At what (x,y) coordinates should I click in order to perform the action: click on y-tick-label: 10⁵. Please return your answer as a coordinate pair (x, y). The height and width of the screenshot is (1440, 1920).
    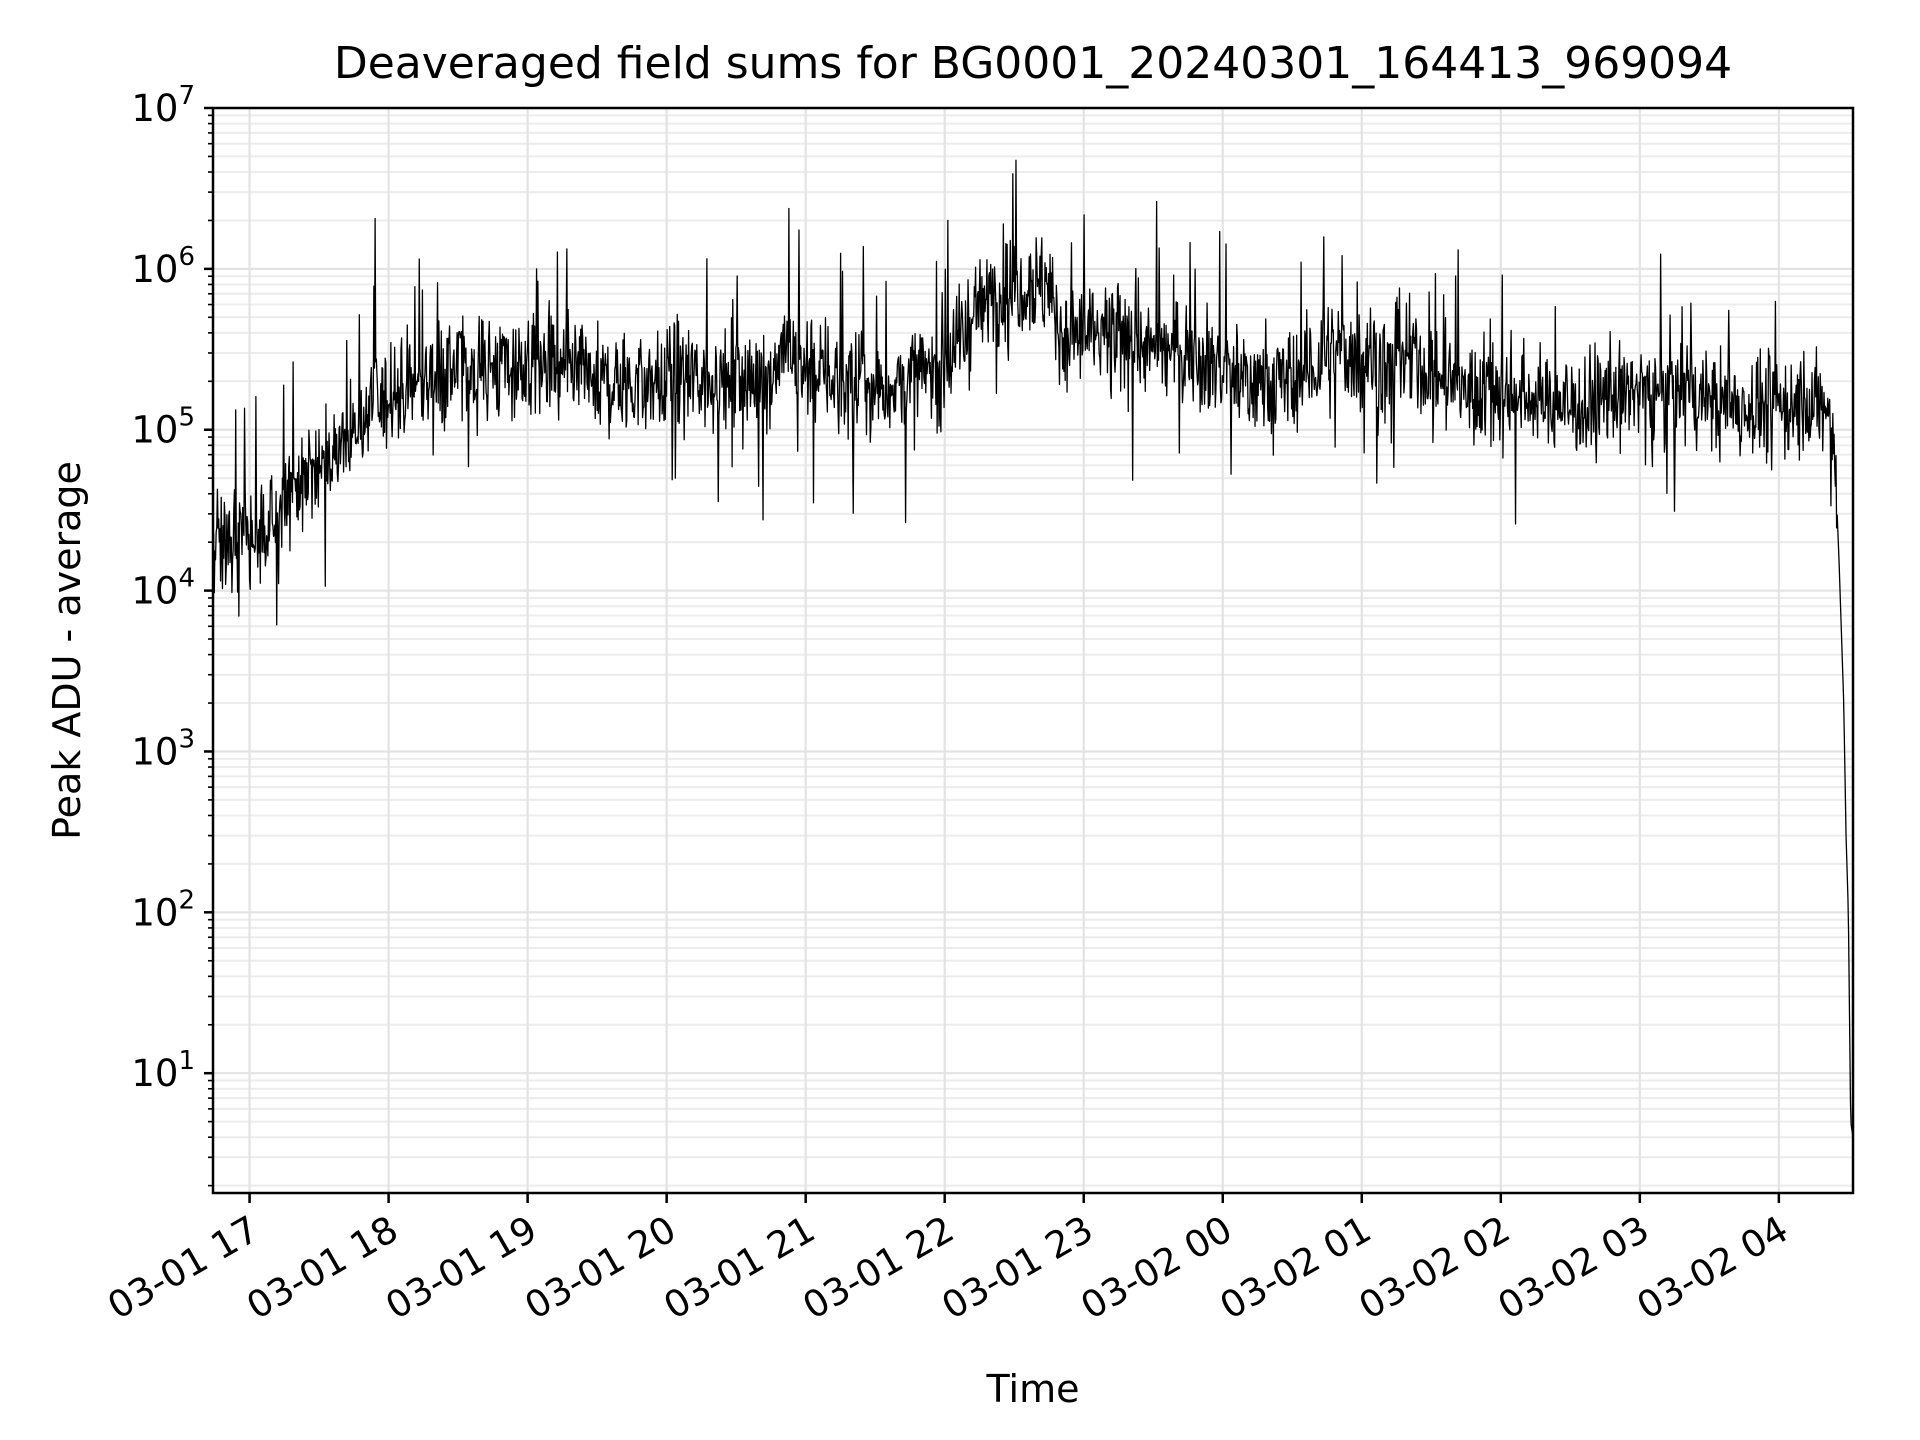
    Looking at the image, I should click on (163, 427).